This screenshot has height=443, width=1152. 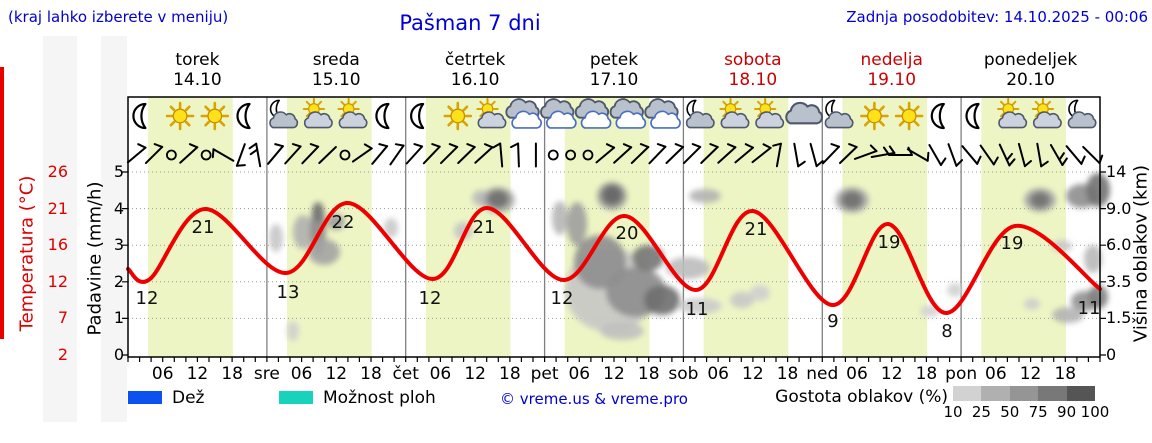 What do you see at coordinates (118, 171) in the screenshot?
I see `precip-tick-label: 5` at bounding box center [118, 171].